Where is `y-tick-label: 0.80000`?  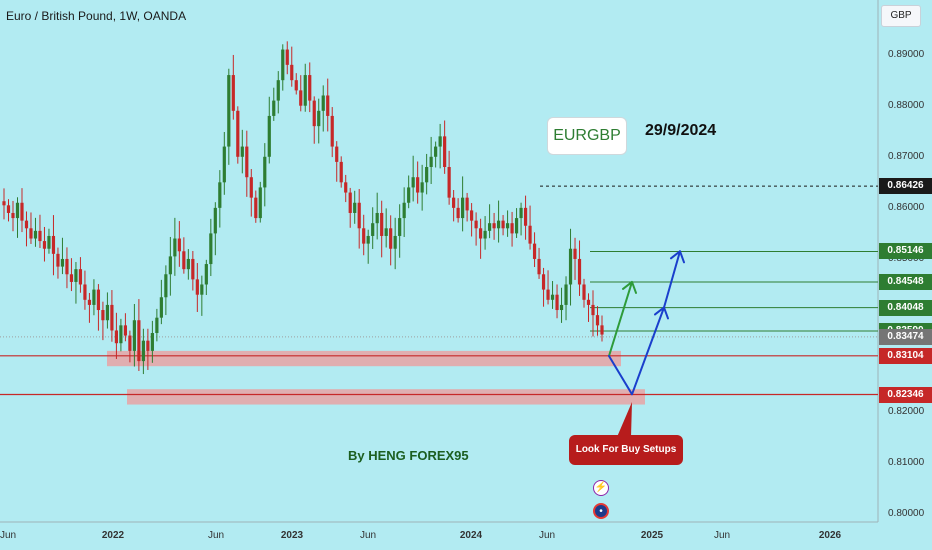 y-tick-label: 0.80000 is located at coordinates (906, 514).